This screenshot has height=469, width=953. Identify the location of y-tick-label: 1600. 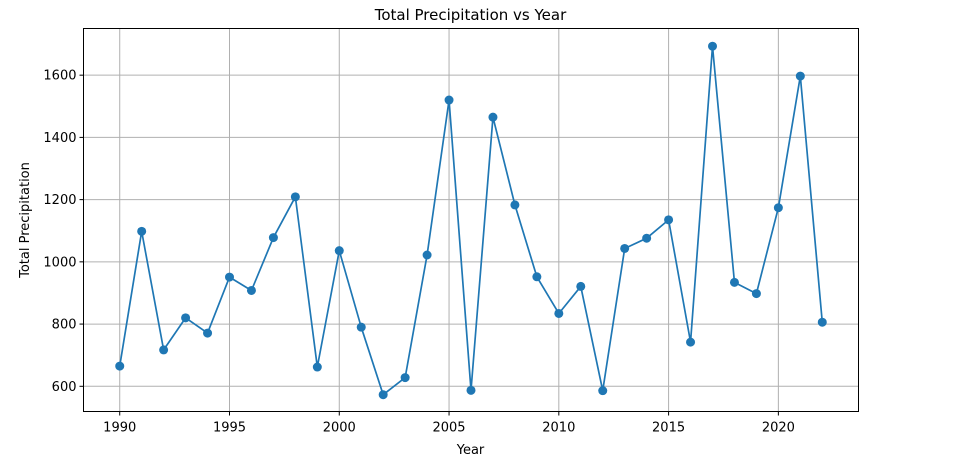
(59, 76).